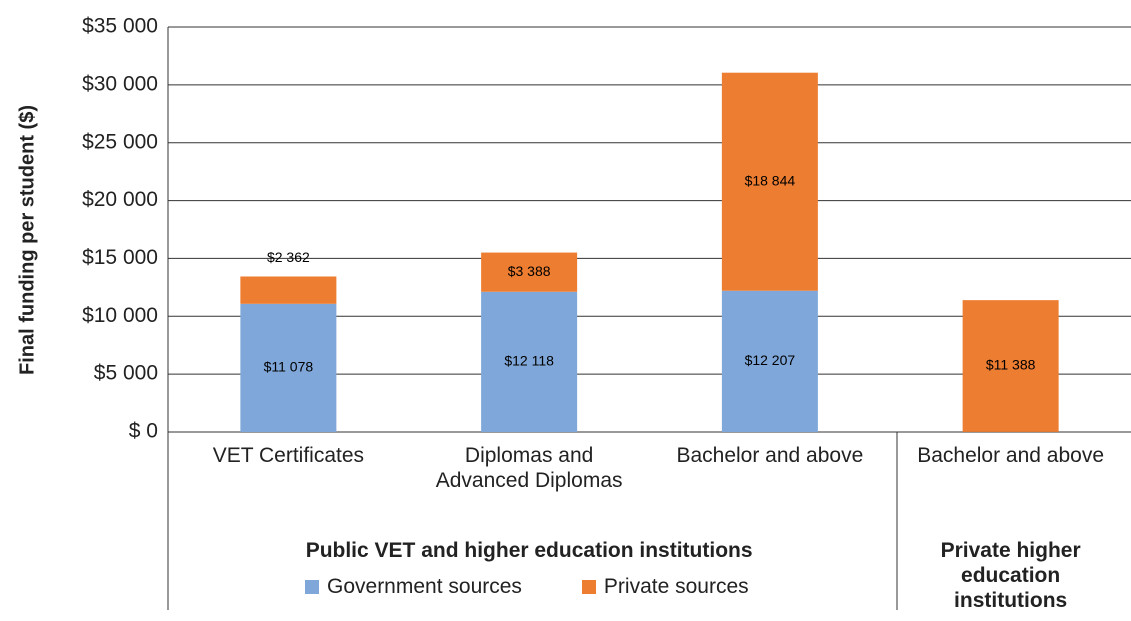 The width and height of the screenshot is (1131, 621). Describe the element at coordinates (120, 83) in the screenshot. I see `y-tick-label: $30 000` at that location.